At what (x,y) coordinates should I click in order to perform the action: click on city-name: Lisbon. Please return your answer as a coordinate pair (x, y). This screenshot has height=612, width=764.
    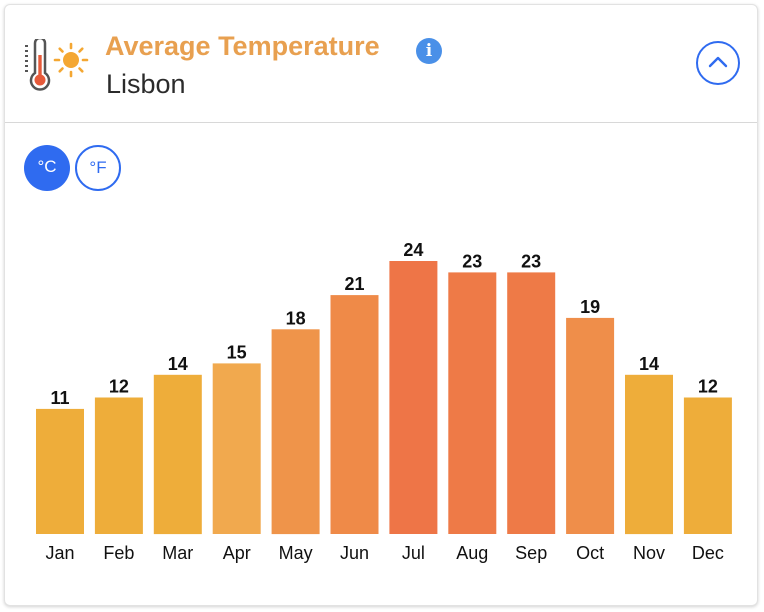
    Looking at the image, I should click on (146, 84).